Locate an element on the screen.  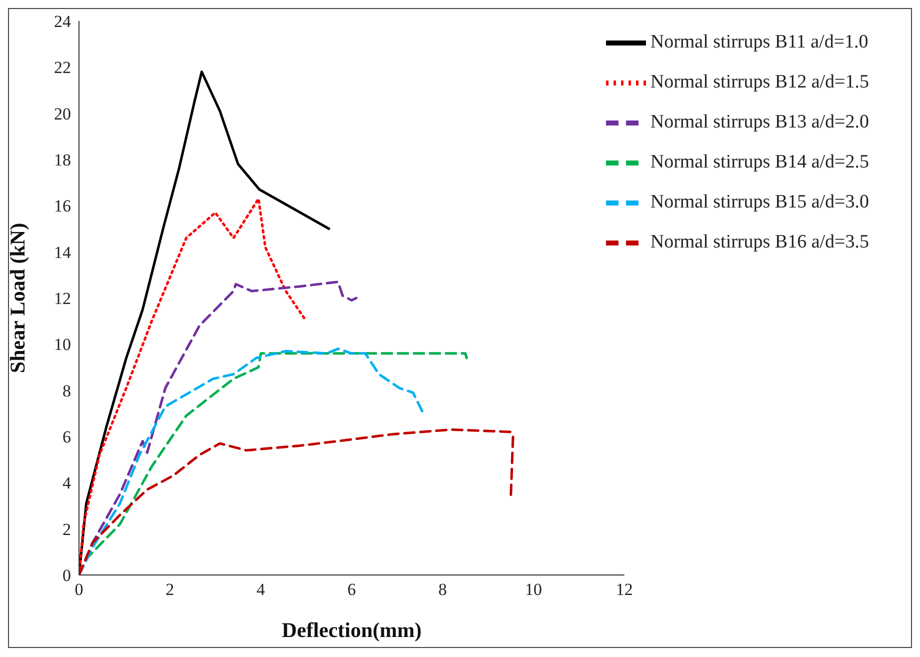
legend-label: Normal stirrups B13 a/d=2.0 is located at coordinates (759, 121).